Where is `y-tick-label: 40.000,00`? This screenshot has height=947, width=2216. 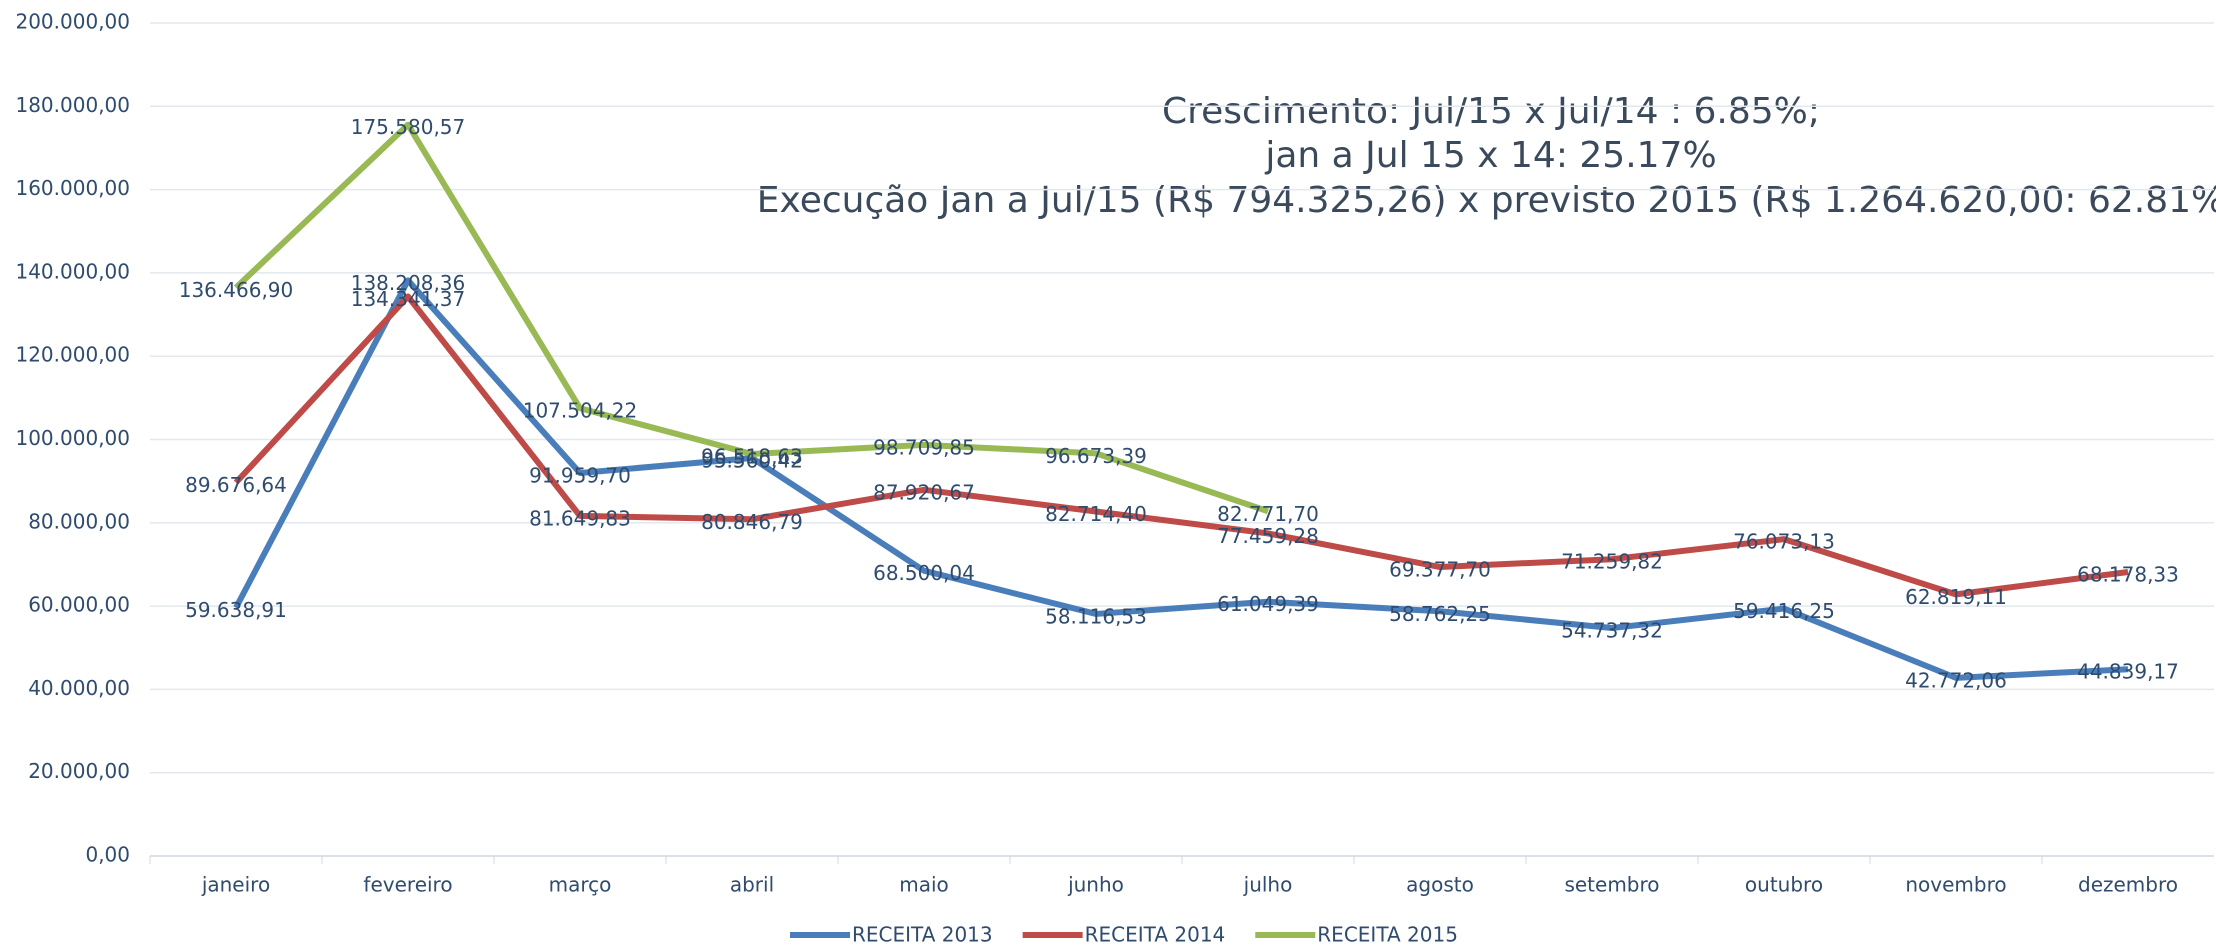 y-tick-label: 40.000,00 is located at coordinates (79, 688).